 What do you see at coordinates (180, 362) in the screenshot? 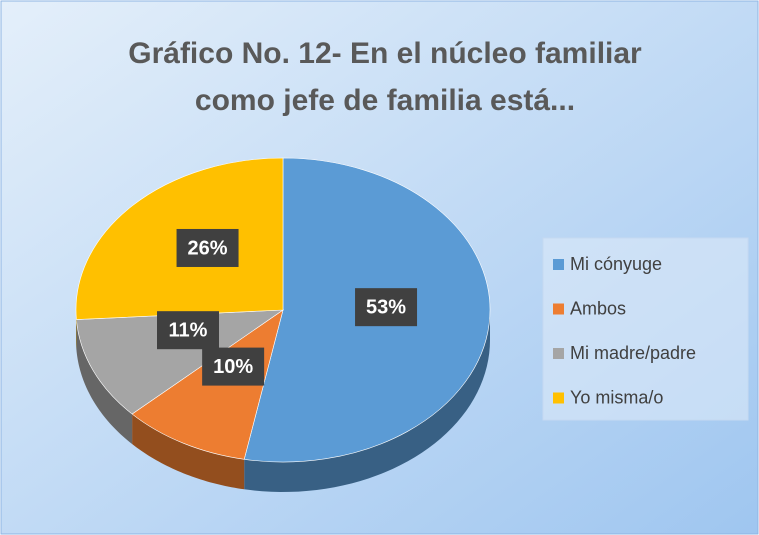
I see `slice-top` at bounding box center [180, 362].